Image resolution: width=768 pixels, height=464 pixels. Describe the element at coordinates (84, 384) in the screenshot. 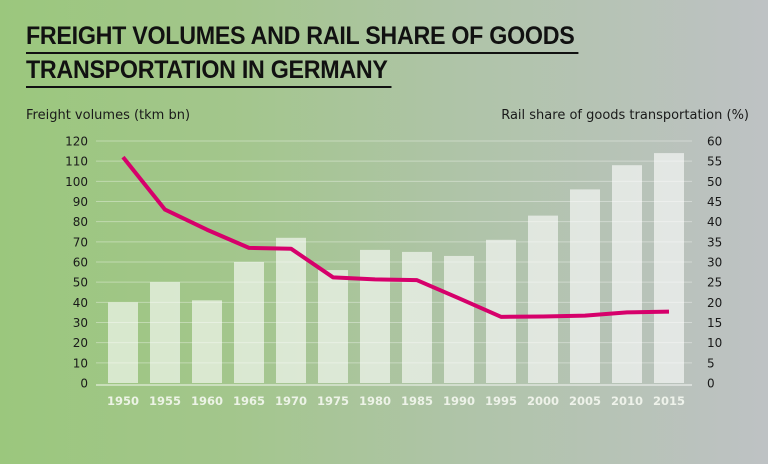

I see `left-tick-label: 0` at that location.